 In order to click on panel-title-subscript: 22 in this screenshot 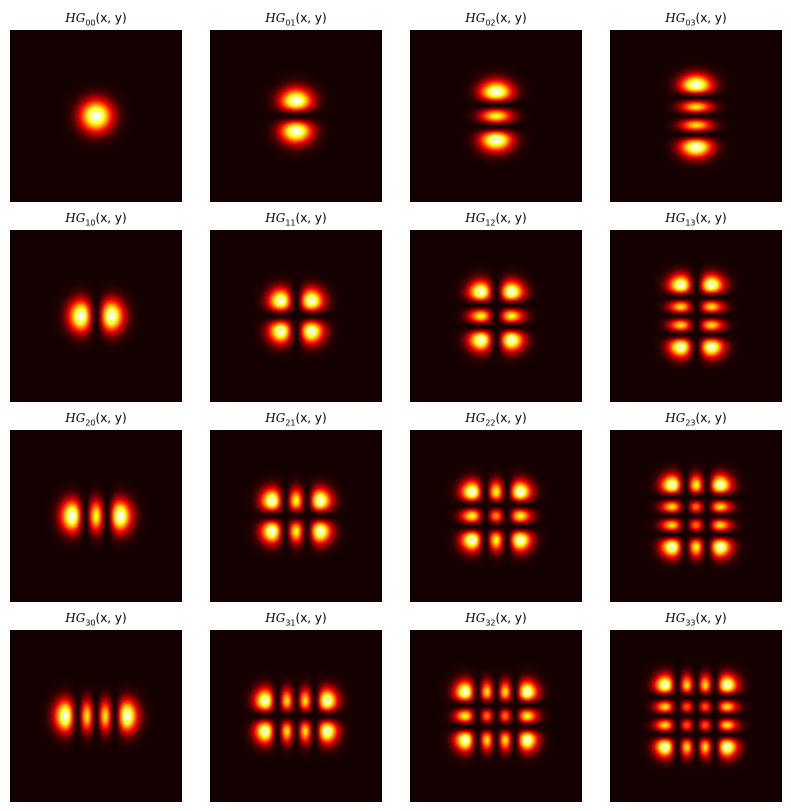, I will do `click(490, 423)`.